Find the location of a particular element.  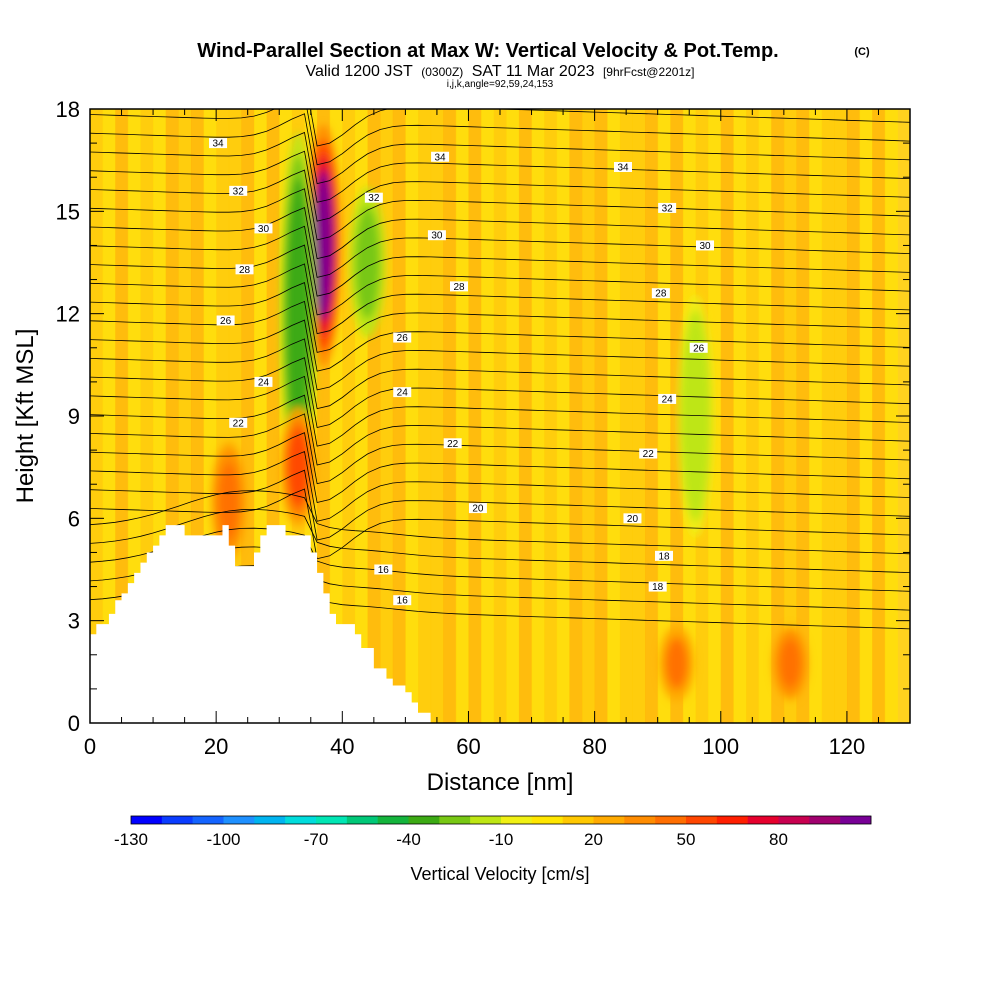

subtitle-date: SAT 11 Mar 2023 is located at coordinates (533, 71).